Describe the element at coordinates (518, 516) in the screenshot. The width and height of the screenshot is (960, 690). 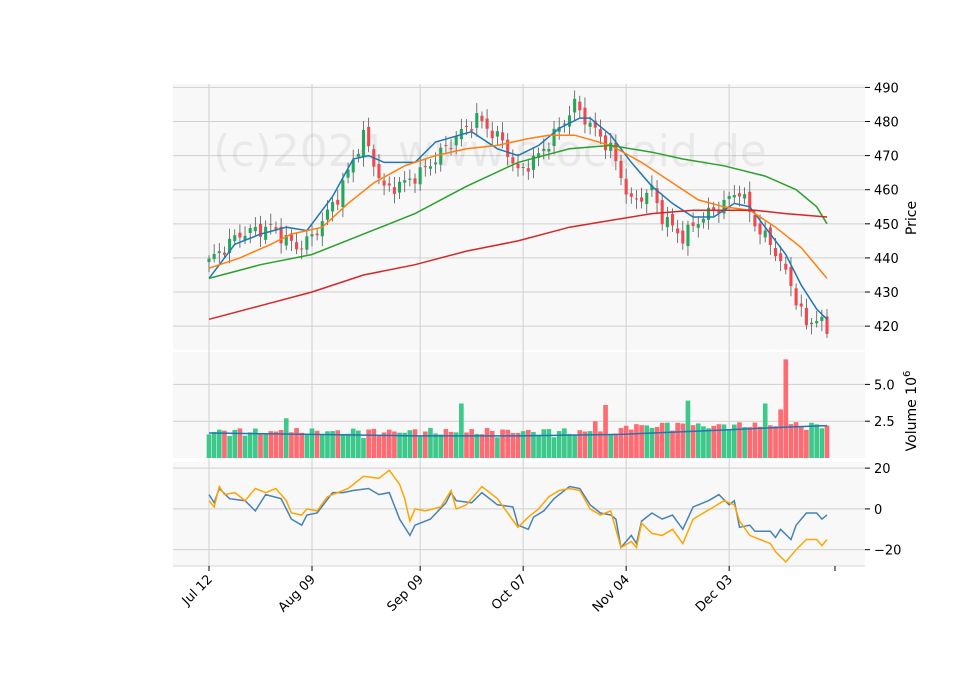
I see `oscillator-line` at that location.